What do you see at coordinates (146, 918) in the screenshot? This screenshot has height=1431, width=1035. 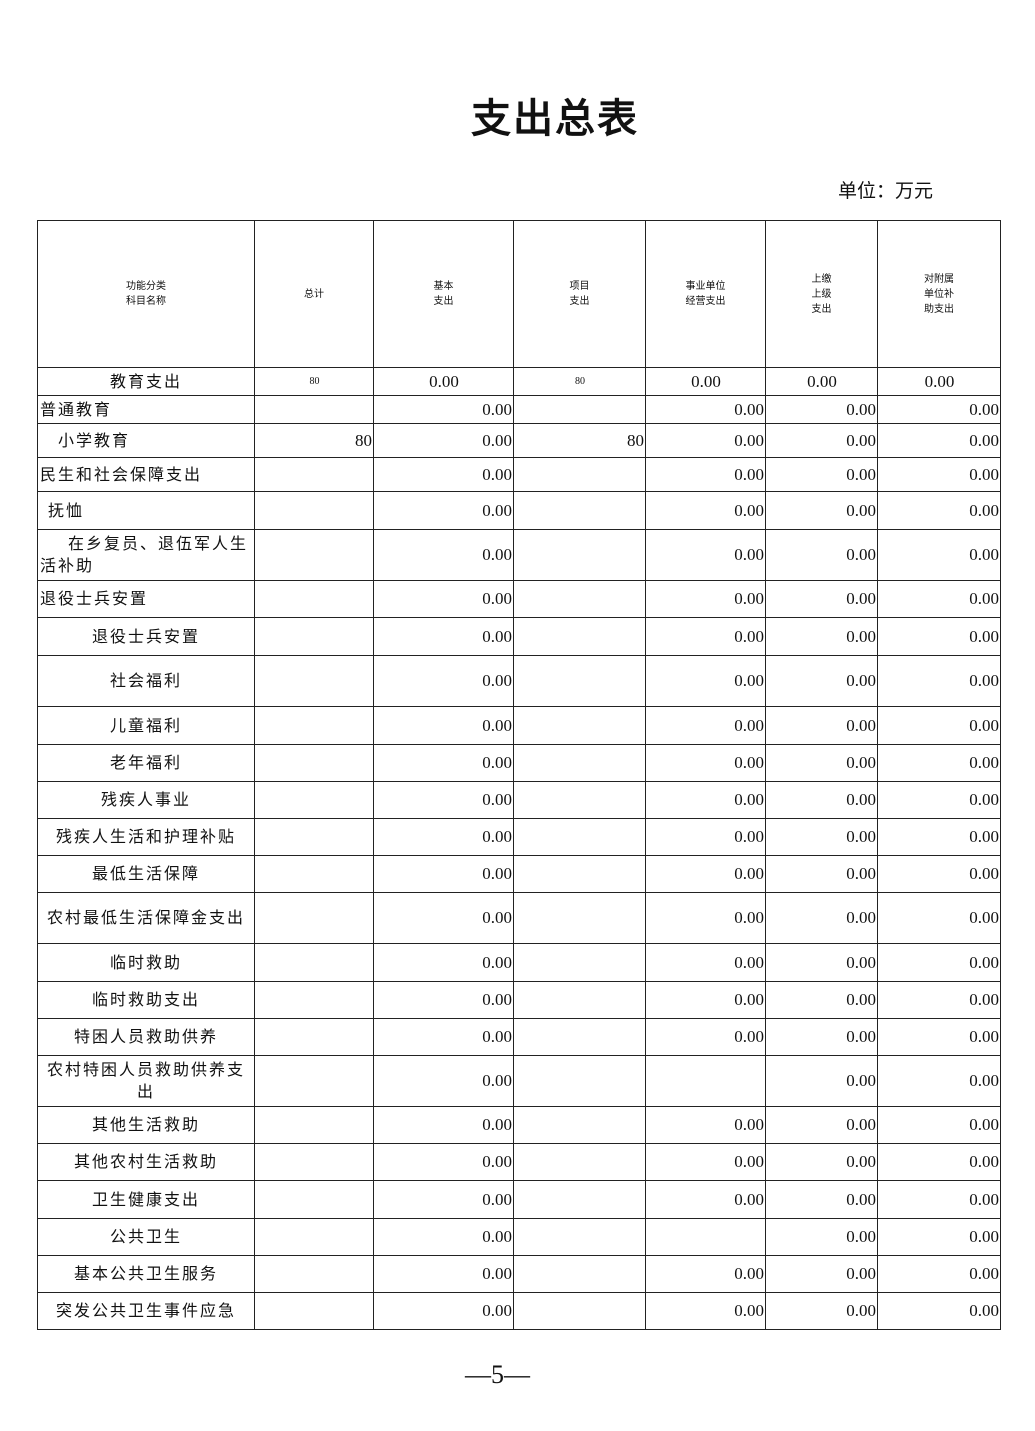 I see `row-name: 农村最低生活保障金支出` at bounding box center [146, 918].